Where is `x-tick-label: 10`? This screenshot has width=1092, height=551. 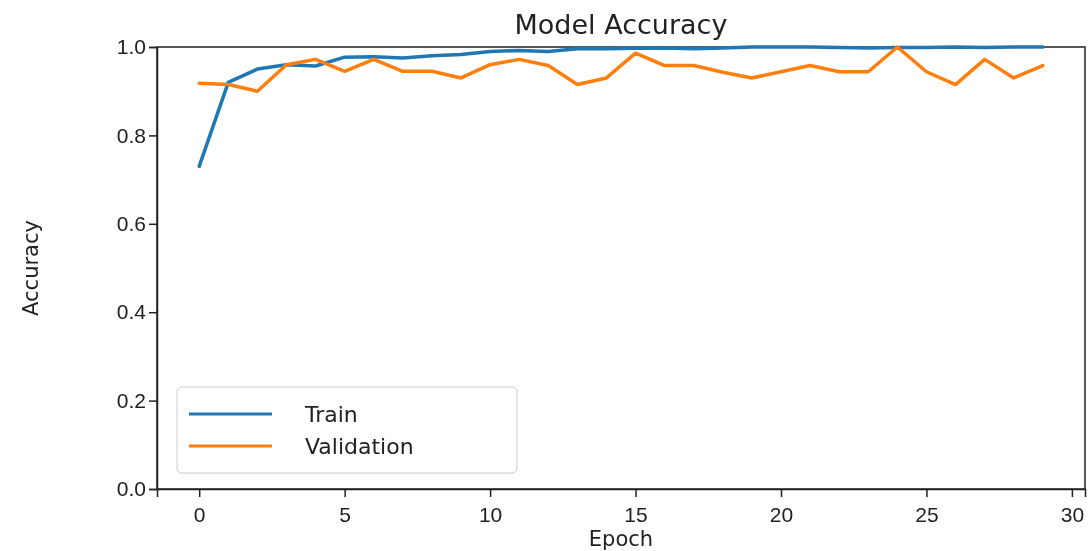 x-tick-label: 10 is located at coordinates (490, 515).